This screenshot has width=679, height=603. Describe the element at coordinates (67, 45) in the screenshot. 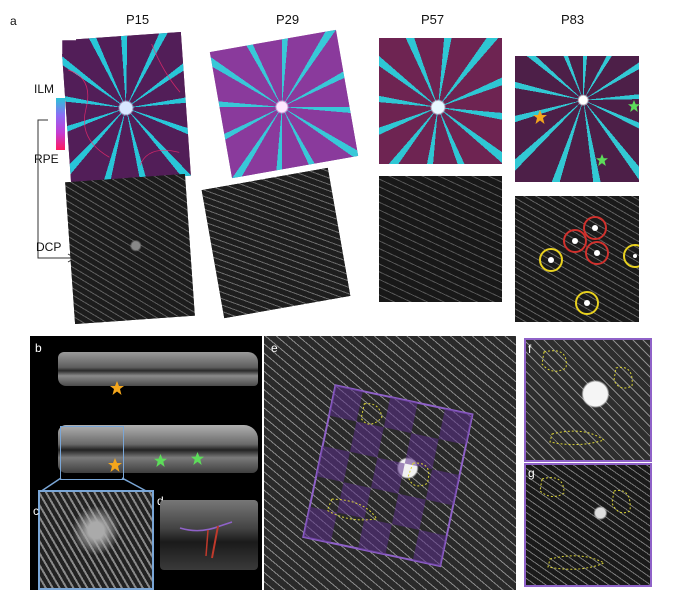

I see `scale-bar-icon` at that location.